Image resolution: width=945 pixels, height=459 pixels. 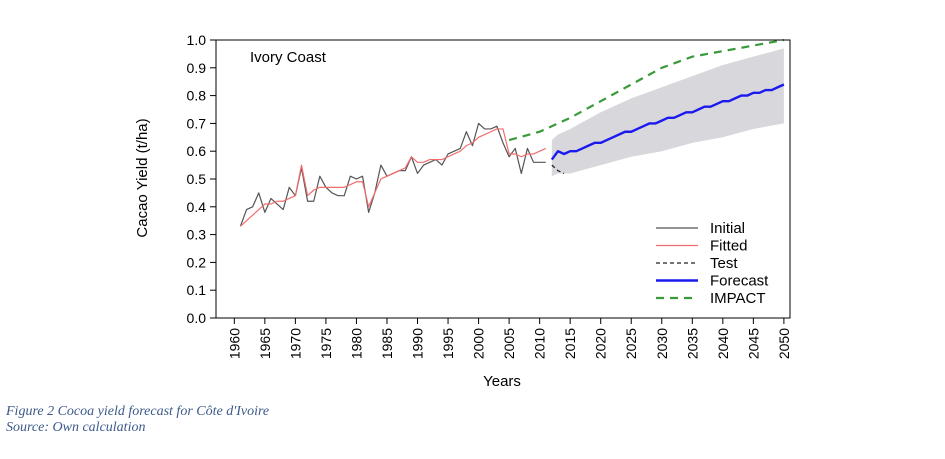 What do you see at coordinates (448, 343) in the screenshot?
I see `x-tick-label: 1995` at bounding box center [448, 343].